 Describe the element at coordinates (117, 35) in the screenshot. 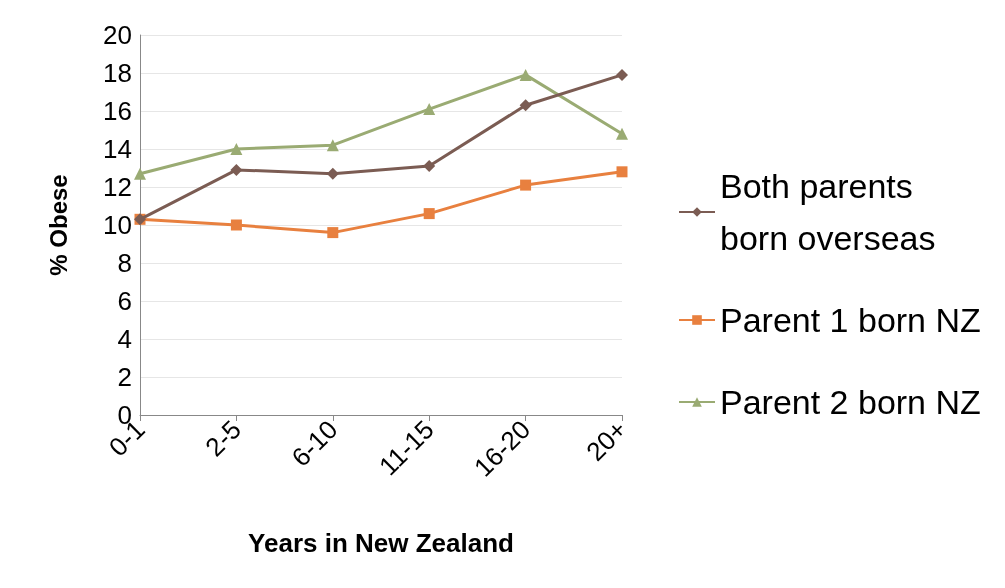

I see `y-tick-label: 20` at that location.